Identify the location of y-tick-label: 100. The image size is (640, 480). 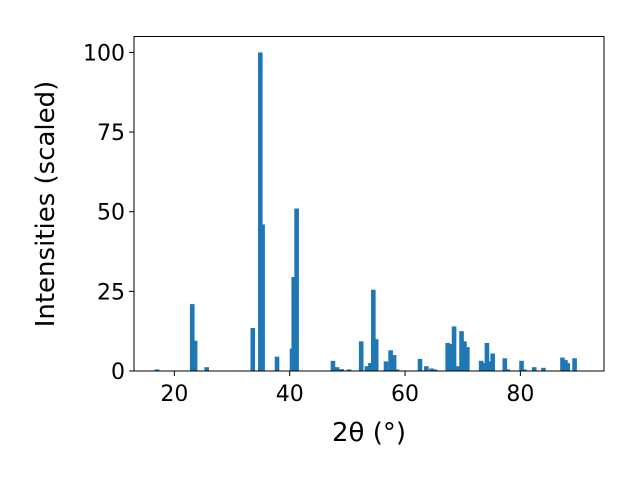
(104, 53).